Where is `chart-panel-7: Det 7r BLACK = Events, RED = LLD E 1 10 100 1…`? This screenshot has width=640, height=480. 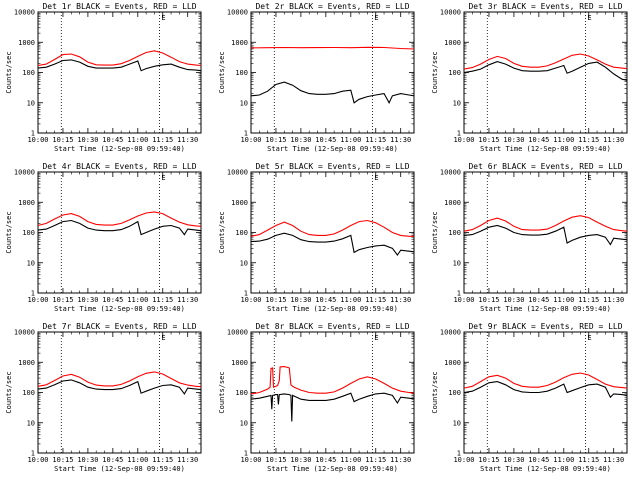
chart-panel-7: Det 7r BLACK = Events, RED = LLD E 1 10 100 1… is located at coordinates (103, 397).